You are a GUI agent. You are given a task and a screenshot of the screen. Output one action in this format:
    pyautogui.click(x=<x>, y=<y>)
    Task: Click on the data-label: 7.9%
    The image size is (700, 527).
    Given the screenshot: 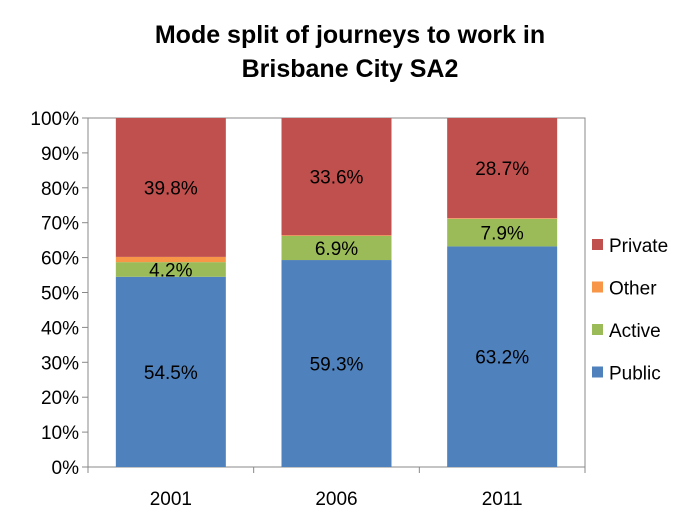 What is the action you would take?
    pyautogui.click(x=502, y=234)
    